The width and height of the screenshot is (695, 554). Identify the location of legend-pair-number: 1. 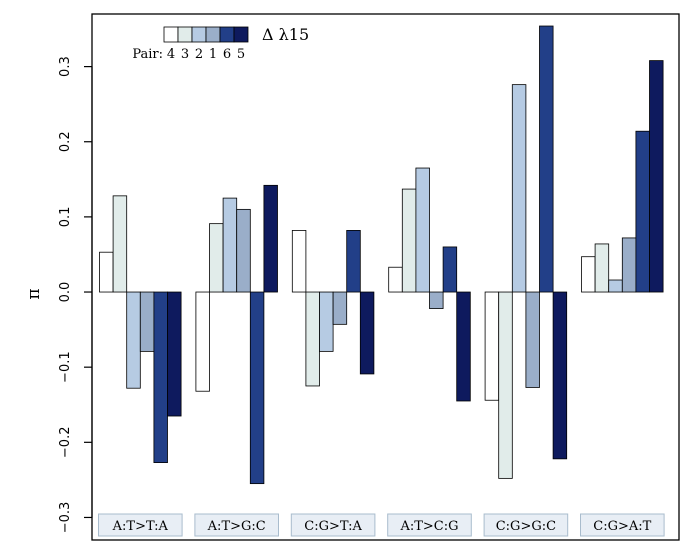
(213, 54).